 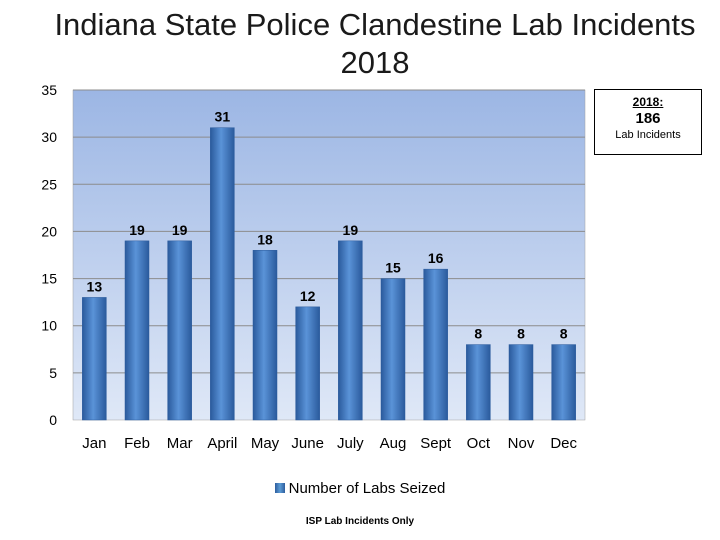 What do you see at coordinates (53, 420) in the screenshot?
I see `y-tick-label: 0` at bounding box center [53, 420].